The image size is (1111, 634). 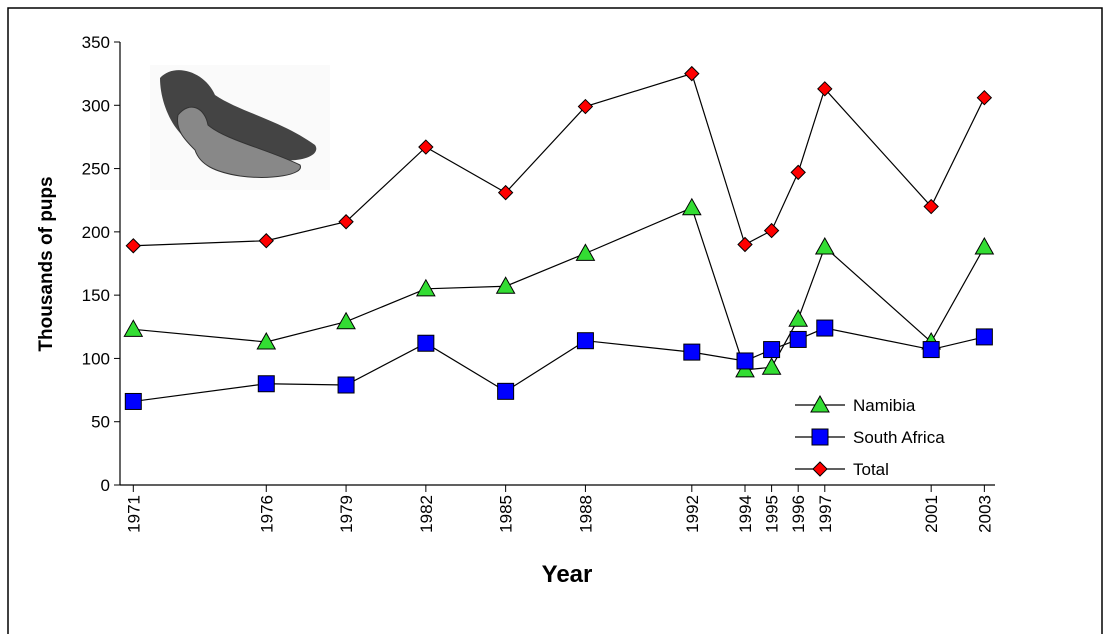 I want to click on x-tick-label: 1997, so click(x=825, y=514).